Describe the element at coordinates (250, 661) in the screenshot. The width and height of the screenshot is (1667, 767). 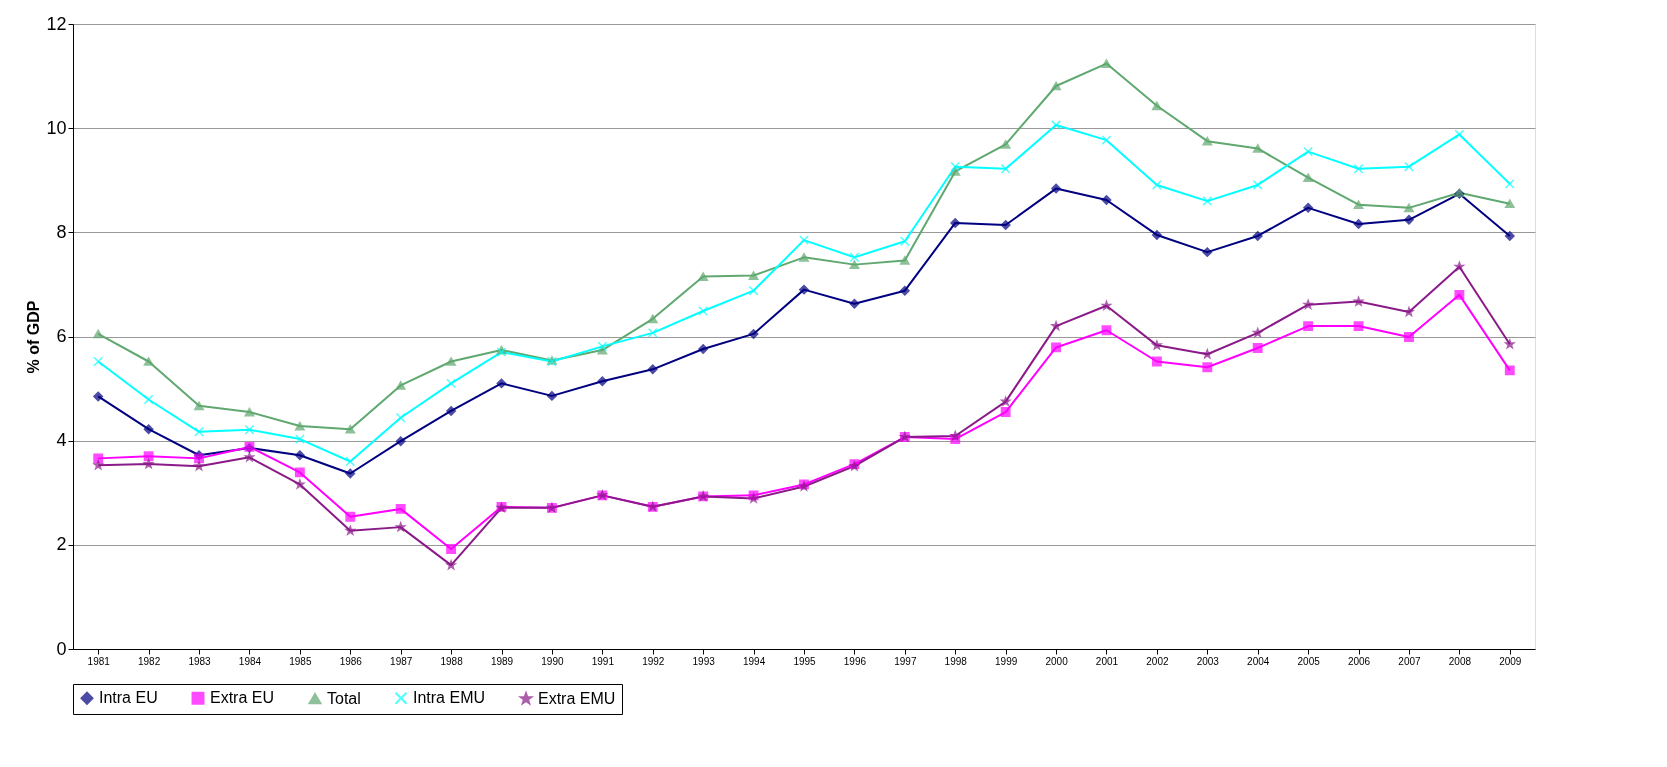
I see `x-tick-label: 1984` at that location.